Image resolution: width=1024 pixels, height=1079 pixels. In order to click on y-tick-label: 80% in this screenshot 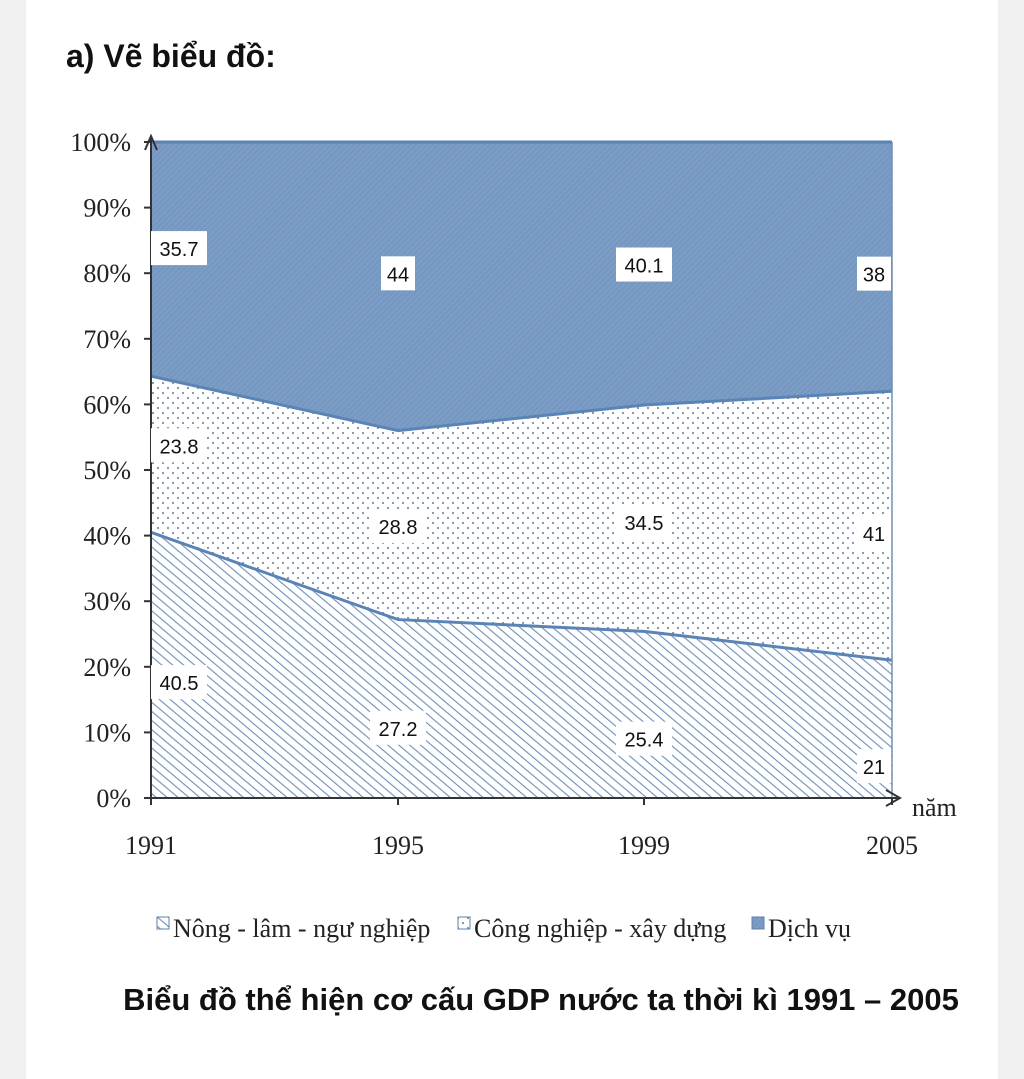, I will do `click(107, 273)`.